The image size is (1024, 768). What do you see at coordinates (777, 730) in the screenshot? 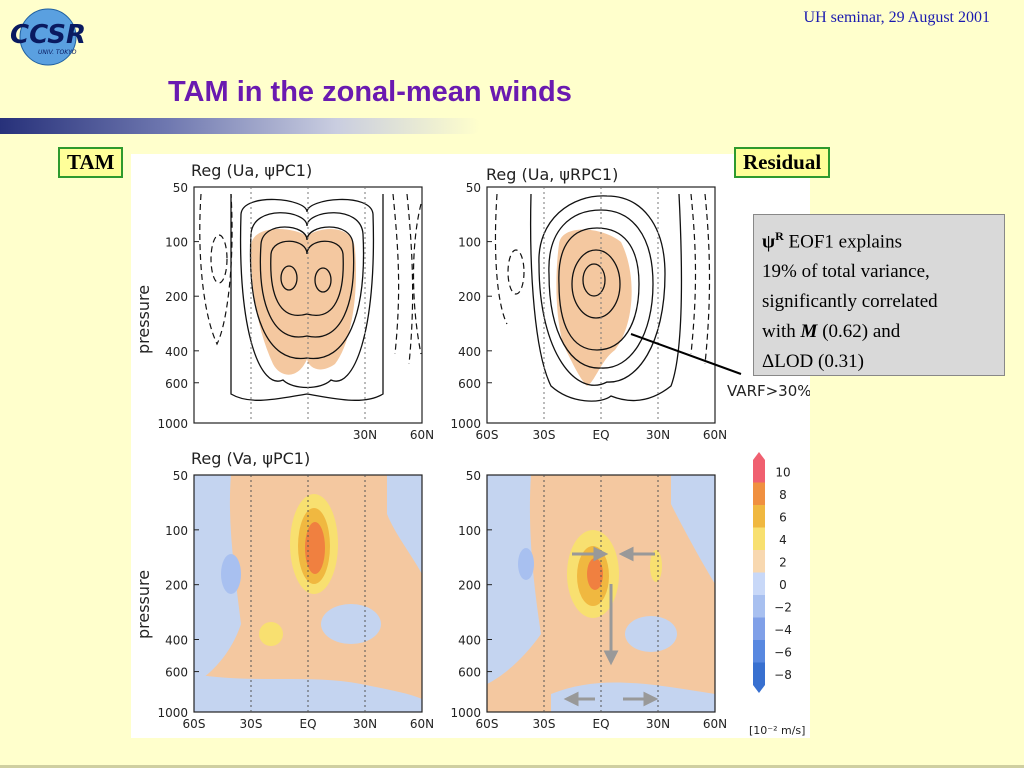
I see `colorbar-unit: [10⁻² m/s]` at bounding box center [777, 730].